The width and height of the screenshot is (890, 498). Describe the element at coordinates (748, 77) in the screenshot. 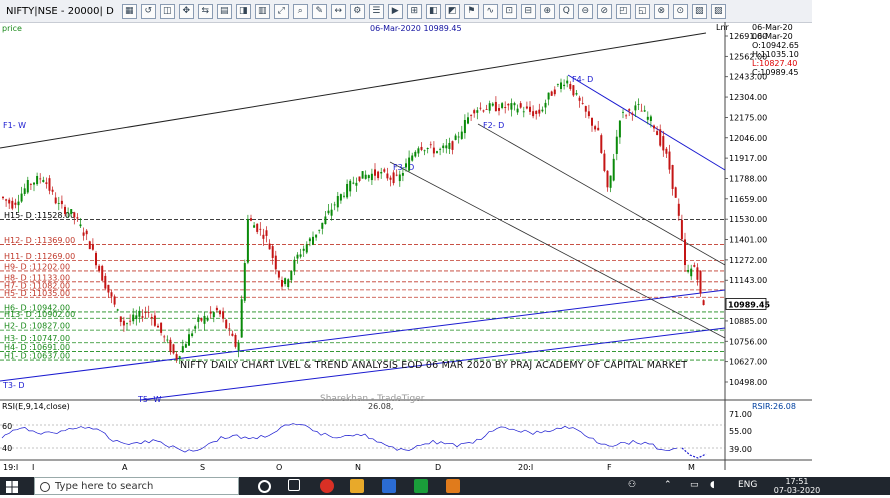

I see `price-tick-label: 12433.00` at that location.